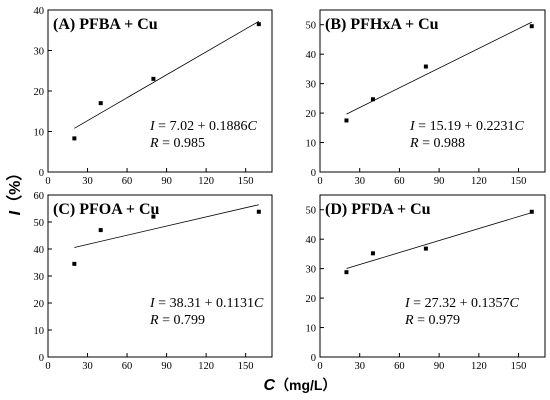 Image resolution: width=550 pixels, height=400 pixels. What do you see at coordinates (437, 320) in the screenshot?
I see `r-value: = 0.979` at bounding box center [437, 320].